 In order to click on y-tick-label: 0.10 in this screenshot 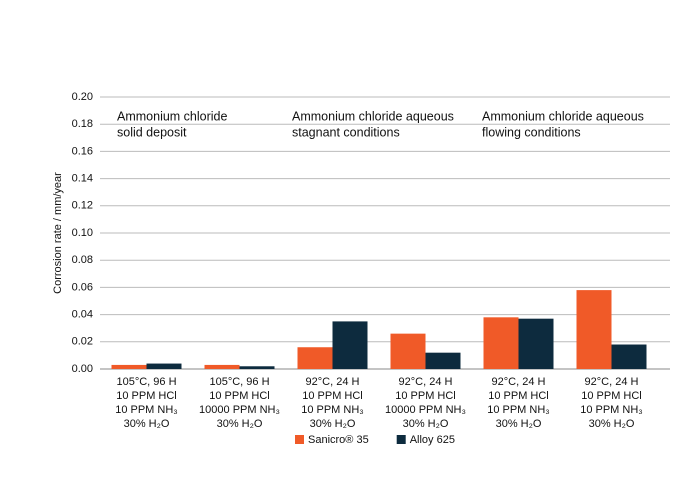, I will do `click(82, 233)`.